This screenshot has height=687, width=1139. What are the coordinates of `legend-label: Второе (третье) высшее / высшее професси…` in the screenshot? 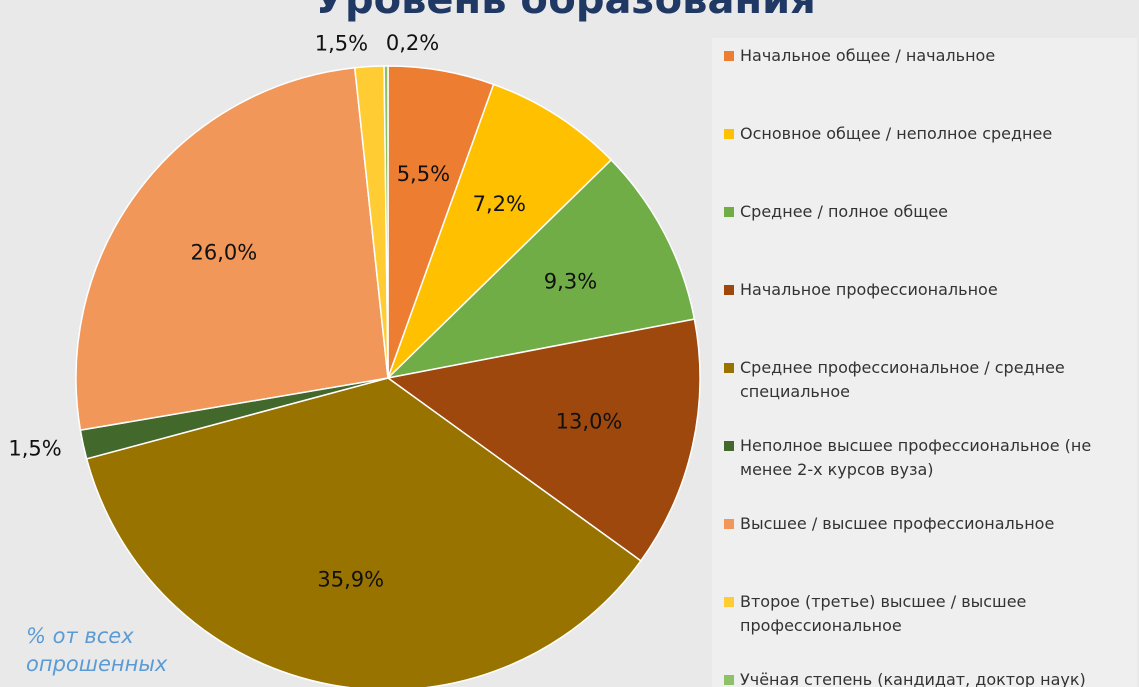 It's located at (883, 613).